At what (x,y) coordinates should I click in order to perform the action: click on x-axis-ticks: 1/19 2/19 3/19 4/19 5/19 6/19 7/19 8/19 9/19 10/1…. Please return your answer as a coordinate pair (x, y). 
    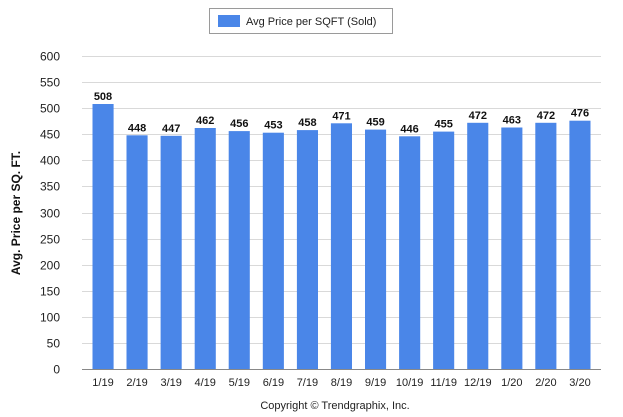
    Looking at the image, I should click on (341, 383).